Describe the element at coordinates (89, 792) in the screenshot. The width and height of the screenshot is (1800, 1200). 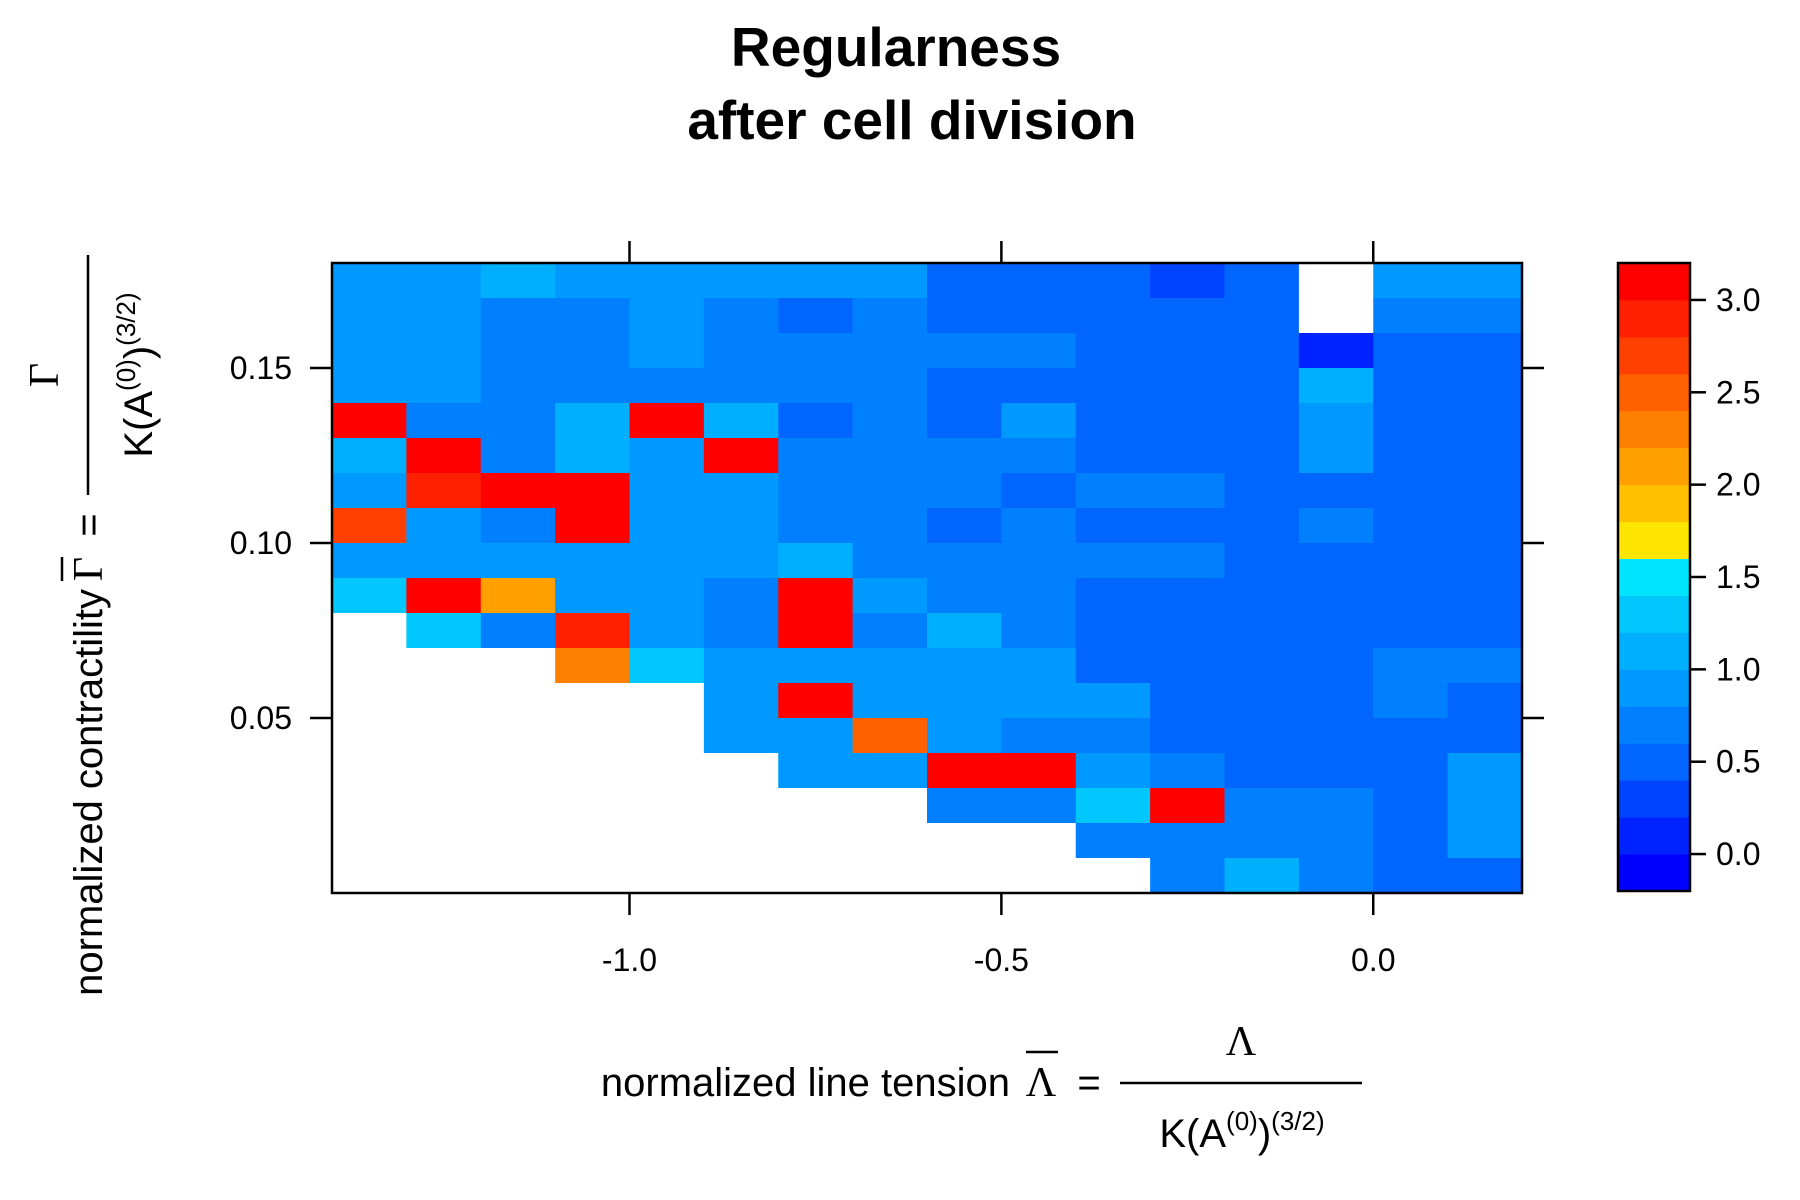
I see `y-axis-label-prefix: normalized contractility` at that location.